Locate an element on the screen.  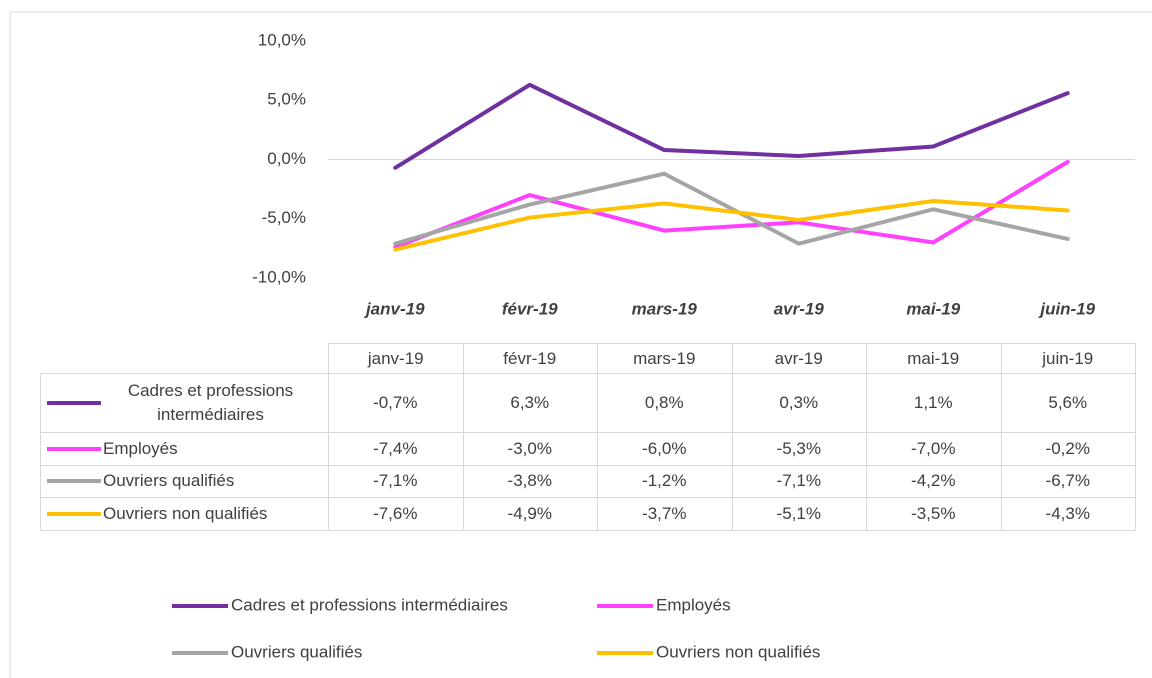
y-tick-label: 10,0% is located at coordinates (282, 39).